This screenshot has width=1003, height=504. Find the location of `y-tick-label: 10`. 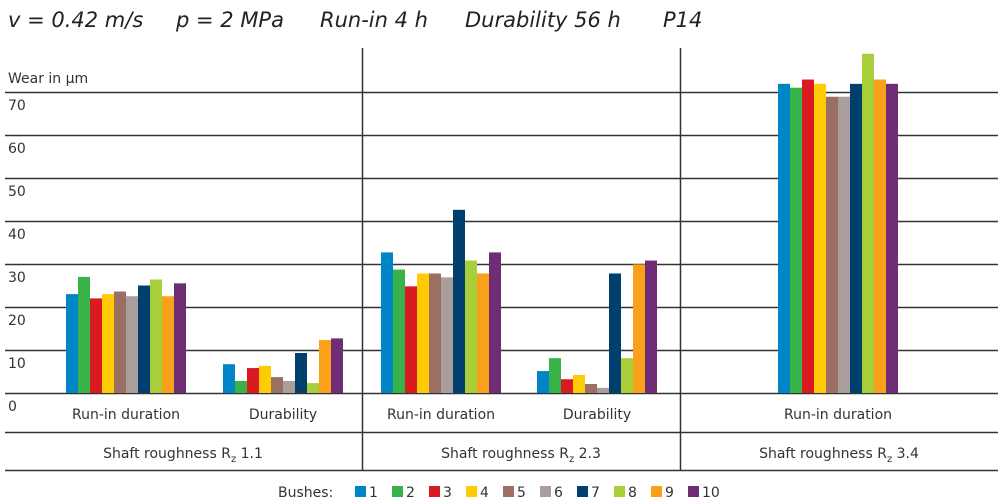

y-tick-label: 10 is located at coordinates (17, 364).